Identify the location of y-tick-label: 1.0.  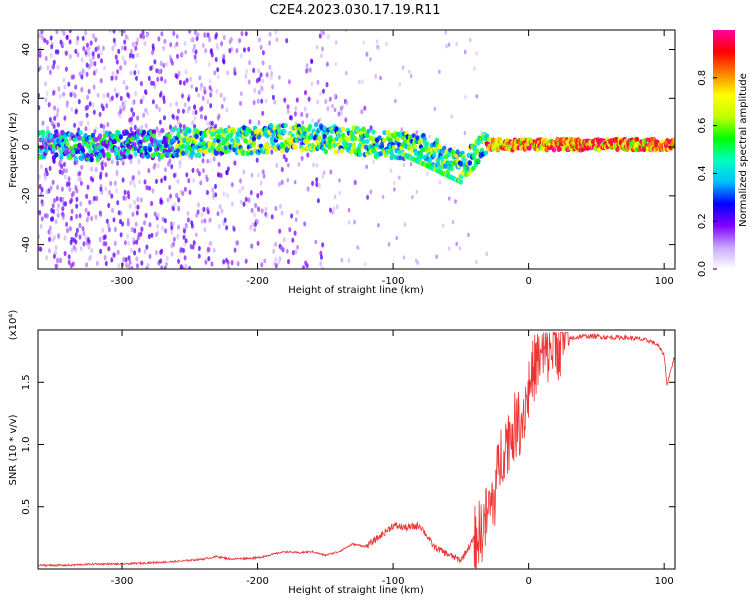
(26, 445).